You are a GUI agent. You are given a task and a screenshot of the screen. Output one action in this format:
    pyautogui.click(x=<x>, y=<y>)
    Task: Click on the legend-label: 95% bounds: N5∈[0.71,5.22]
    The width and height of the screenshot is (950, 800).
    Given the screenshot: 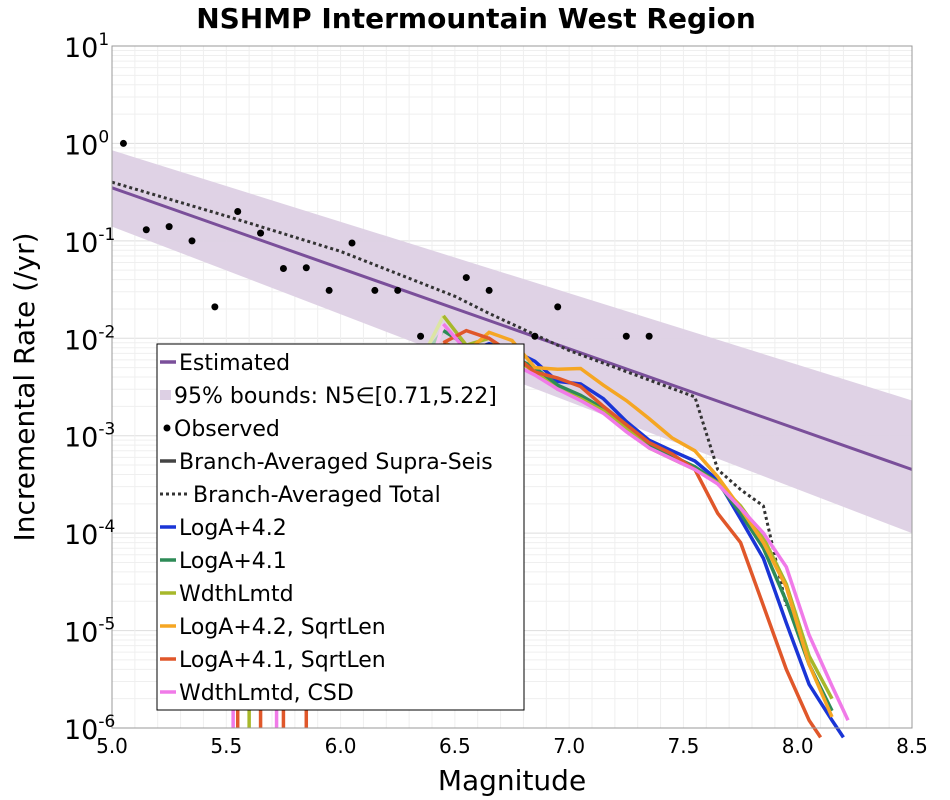 What is the action you would take?
    pyautogui.click(x=335, y=396)
    